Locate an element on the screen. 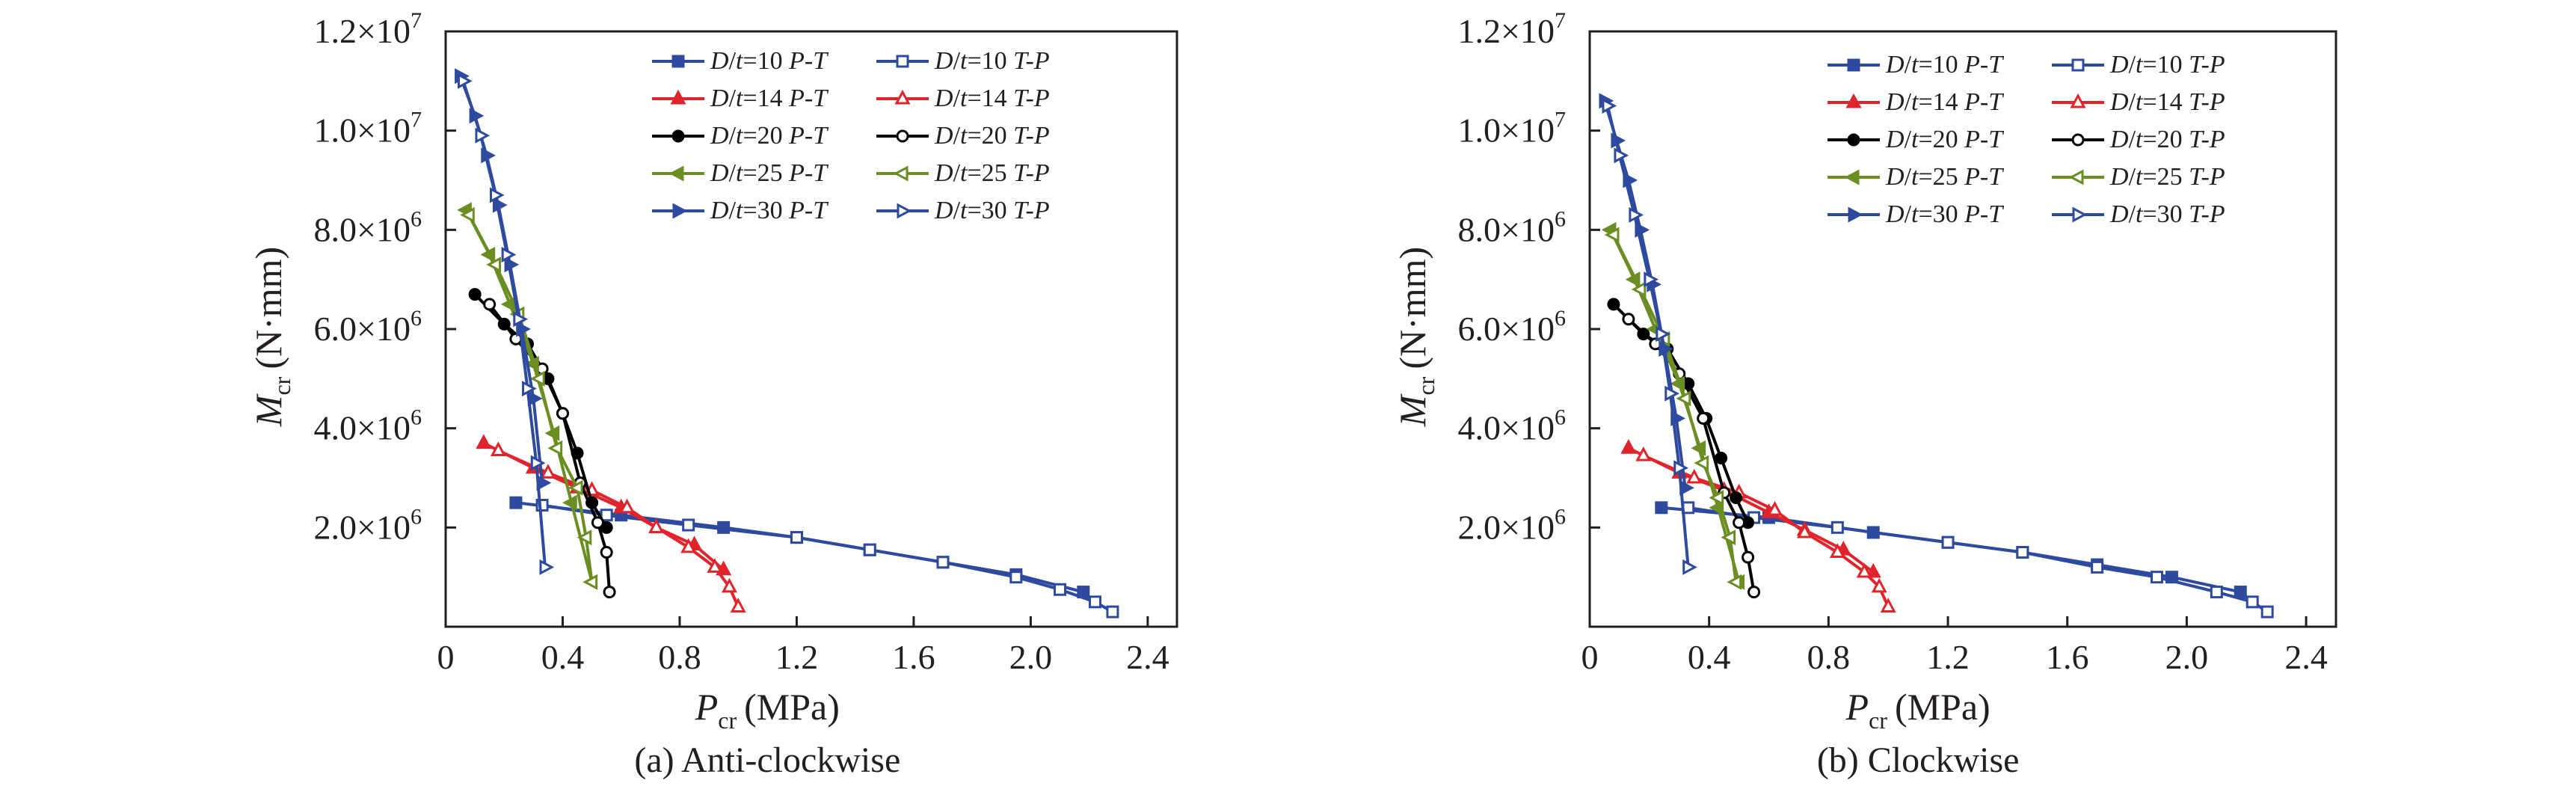 This screenshot has height=792, width=2576. legend-ratio: =10 is located at coordinates (990, 61).